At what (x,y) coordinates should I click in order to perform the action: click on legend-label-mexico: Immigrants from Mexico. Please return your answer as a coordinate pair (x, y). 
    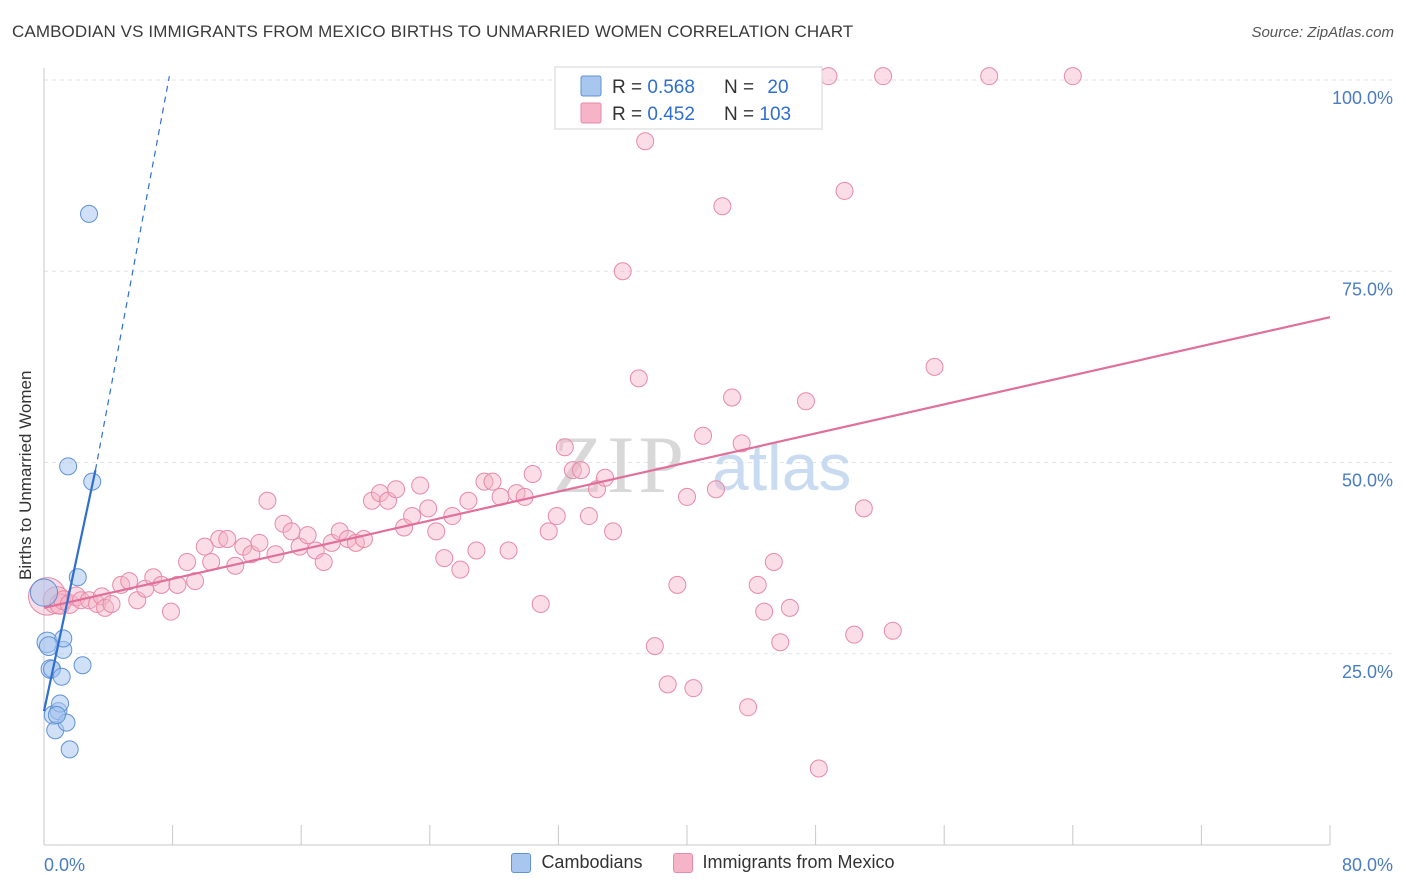
    Looking at the image, I should click on (798, 862).